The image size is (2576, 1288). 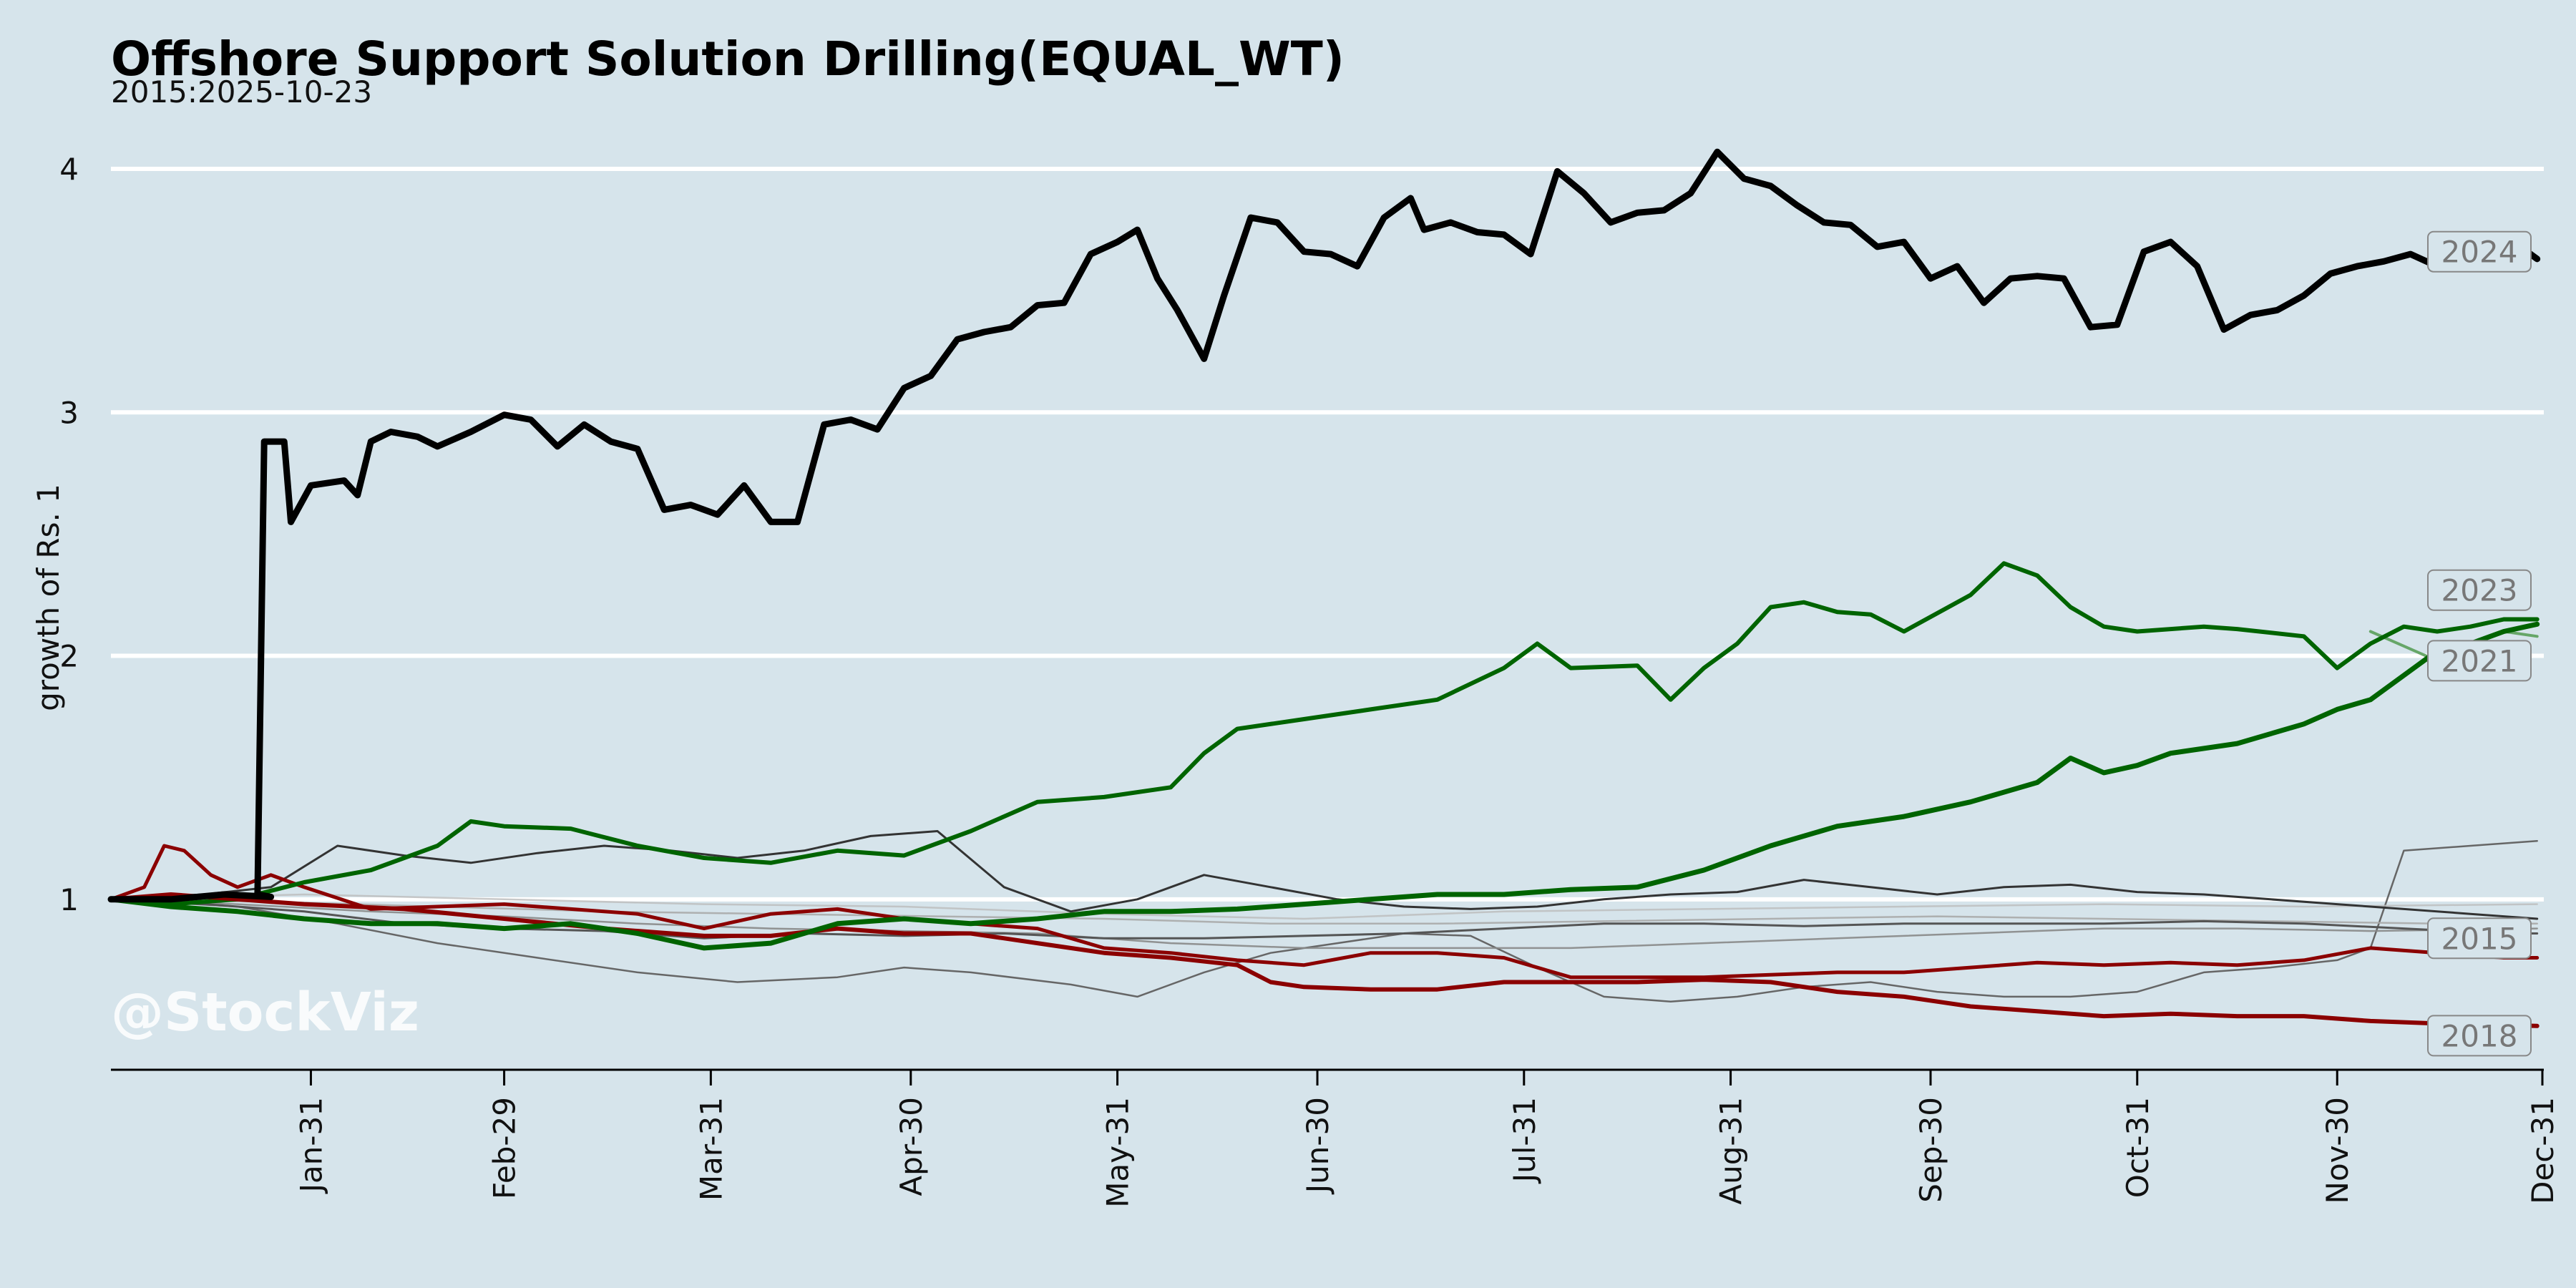 I want to click on x-tick-label: Dec-31, so click(x=2542, y=1150).